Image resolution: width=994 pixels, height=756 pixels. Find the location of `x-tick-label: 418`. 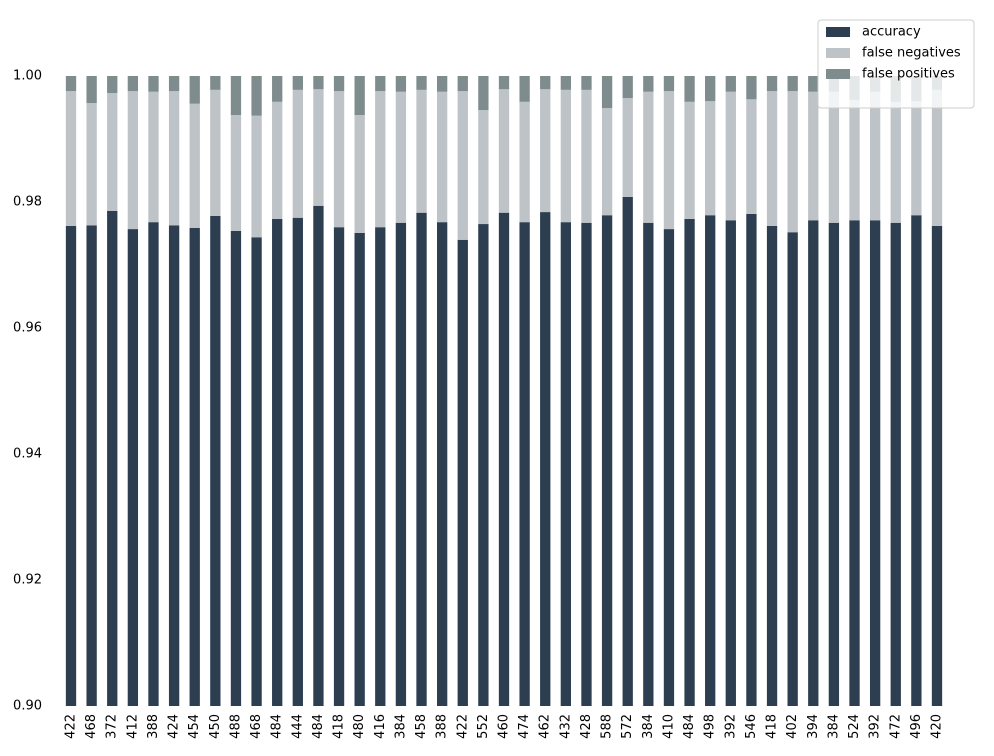

x-tick-label: 418 is located at coordinates (339, 726).